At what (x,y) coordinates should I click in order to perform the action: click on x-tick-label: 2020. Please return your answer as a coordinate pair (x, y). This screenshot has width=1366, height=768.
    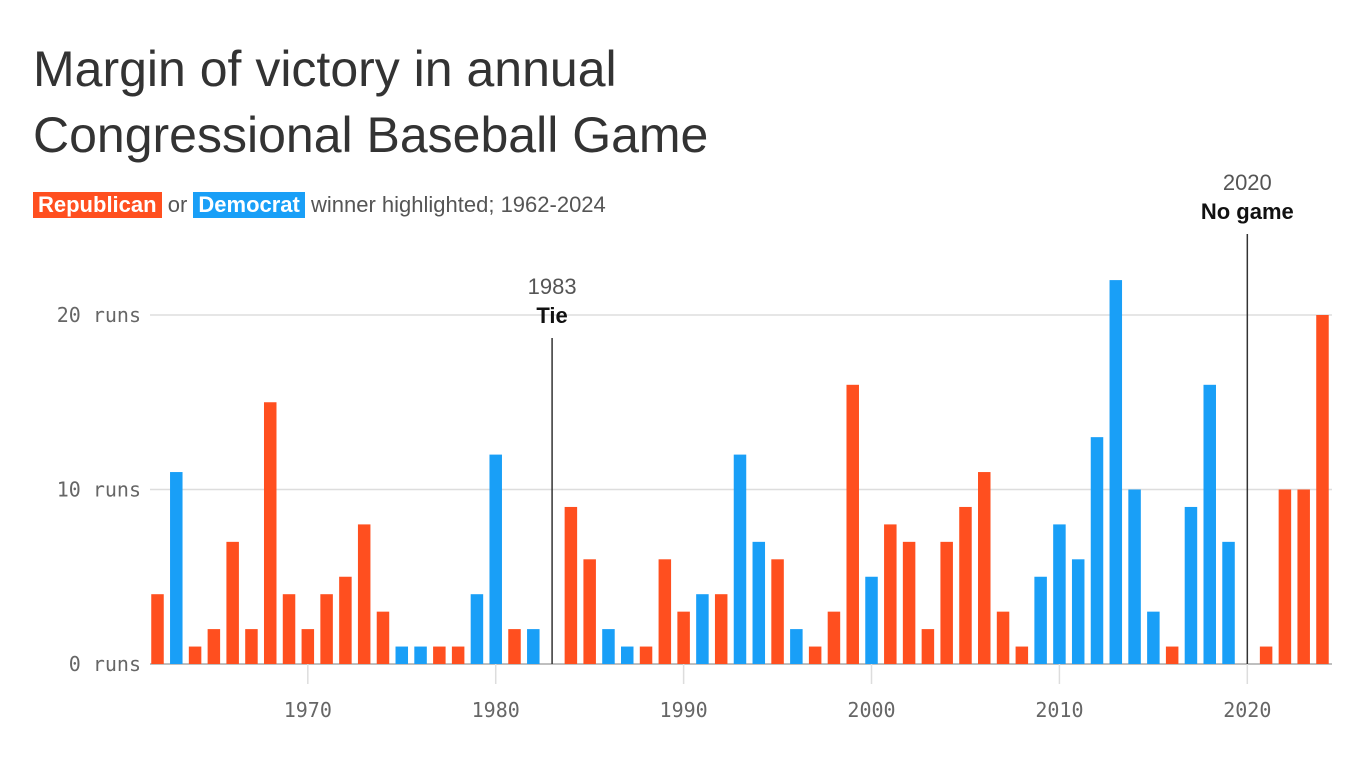
    Looking at the image, I should click on (1247, 710).